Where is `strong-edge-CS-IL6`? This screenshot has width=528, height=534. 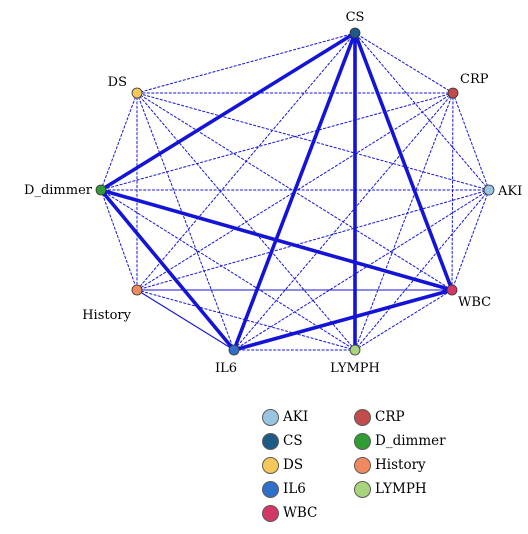 strong-edge-CS-IL6 is located at coordinates (294, 191).